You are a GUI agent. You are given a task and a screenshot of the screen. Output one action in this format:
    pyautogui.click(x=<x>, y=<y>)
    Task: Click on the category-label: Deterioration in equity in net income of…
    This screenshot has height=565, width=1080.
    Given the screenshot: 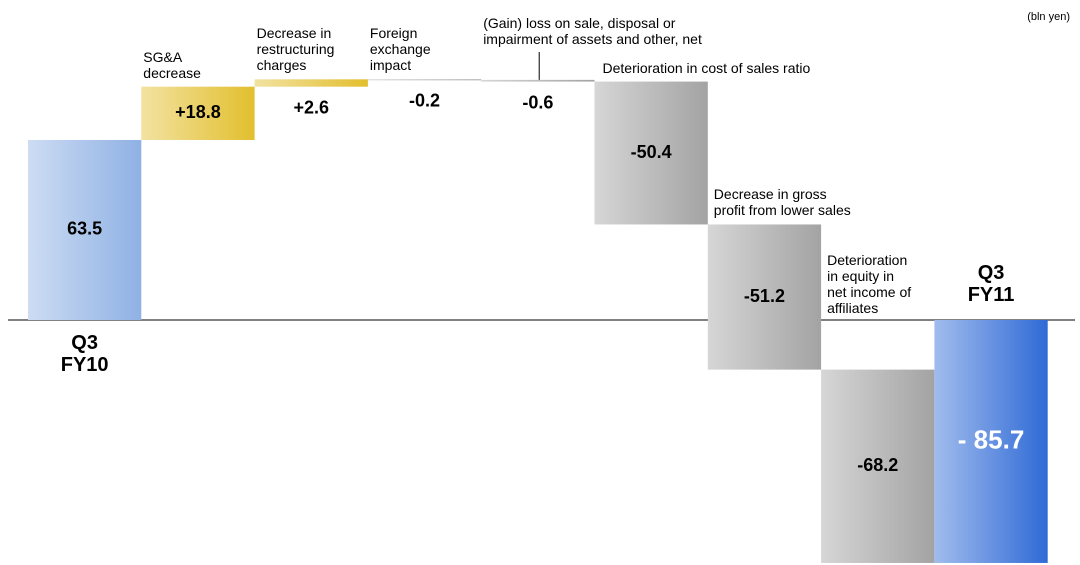 What is the action you would take?
    pyautogui.click(x=869, y=284)
    